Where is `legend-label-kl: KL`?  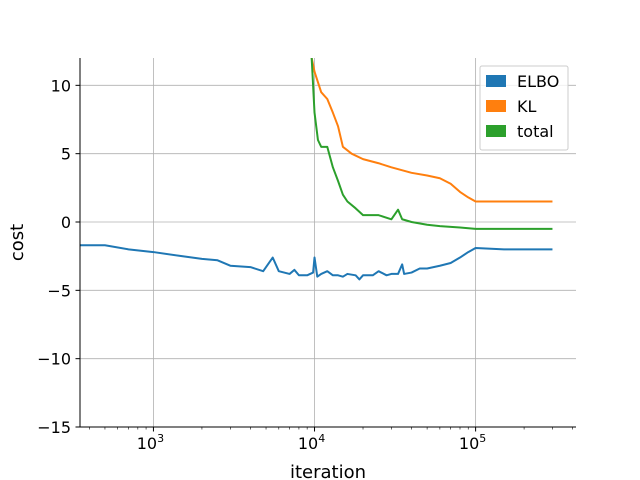
legend-label-kl: KL is located at coordinates (526, 106).